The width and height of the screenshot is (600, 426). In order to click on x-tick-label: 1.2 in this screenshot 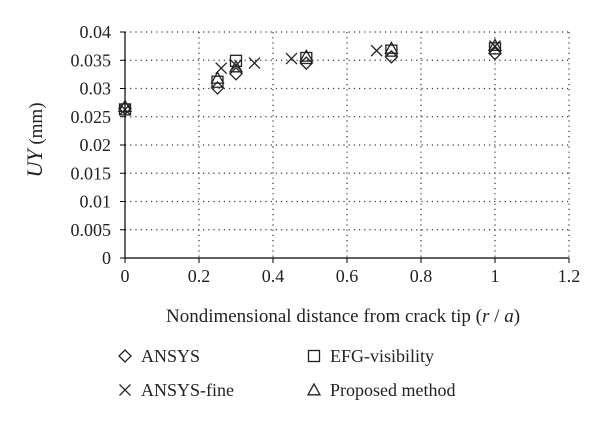, I will do `click(569, 276)`.